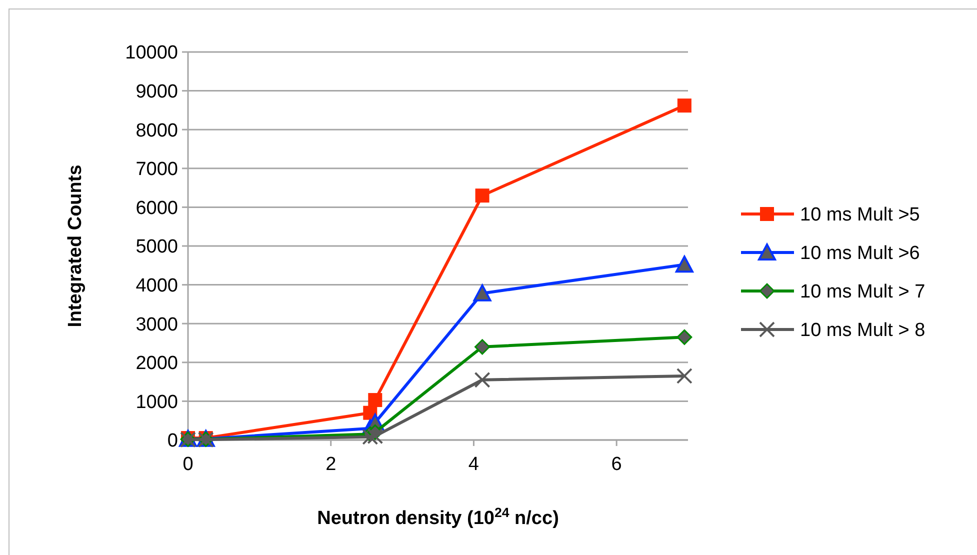  Describe the element at coordinates (438, 516) in the screenshot. I see `x-axis-title: Neutron density (10$^{24}$ n/cc)` at that location.